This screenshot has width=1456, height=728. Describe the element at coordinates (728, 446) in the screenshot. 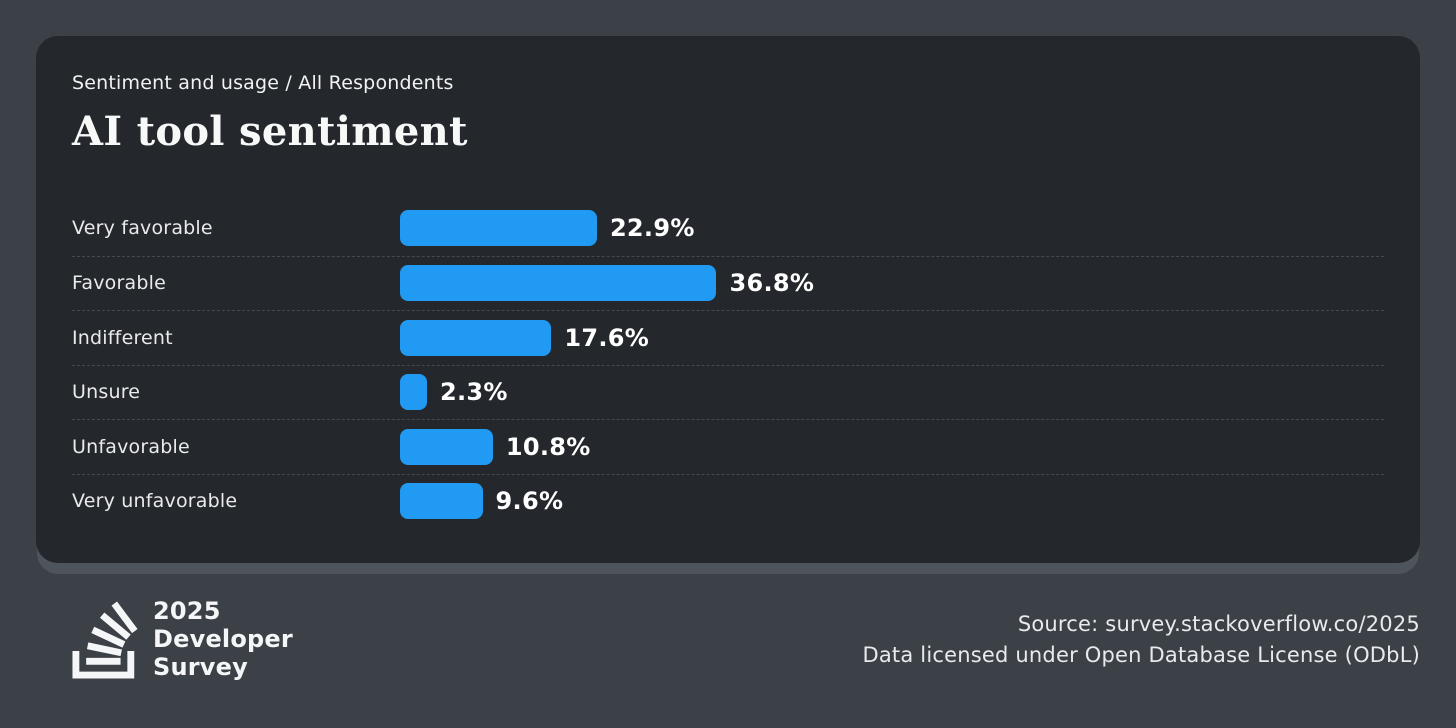

I see `chart-row: Unfavorable 10.8%` at that location.